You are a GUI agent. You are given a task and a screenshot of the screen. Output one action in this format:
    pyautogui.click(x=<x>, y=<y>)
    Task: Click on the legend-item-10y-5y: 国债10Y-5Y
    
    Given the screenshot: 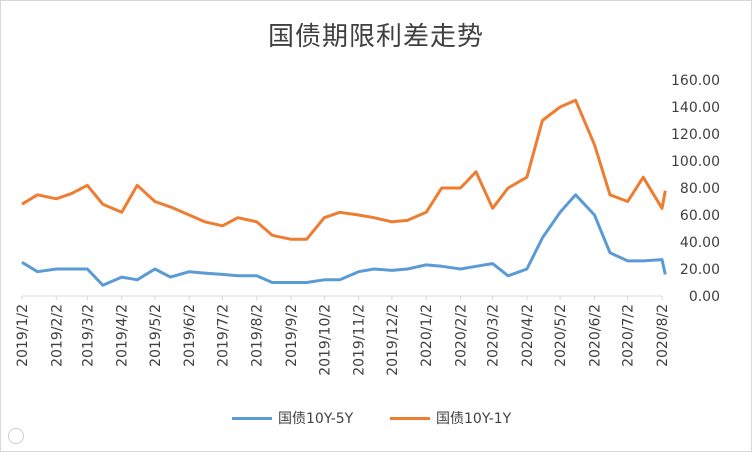 What is the action you would take?
    pyautogui.click(x=292, y=418)
    